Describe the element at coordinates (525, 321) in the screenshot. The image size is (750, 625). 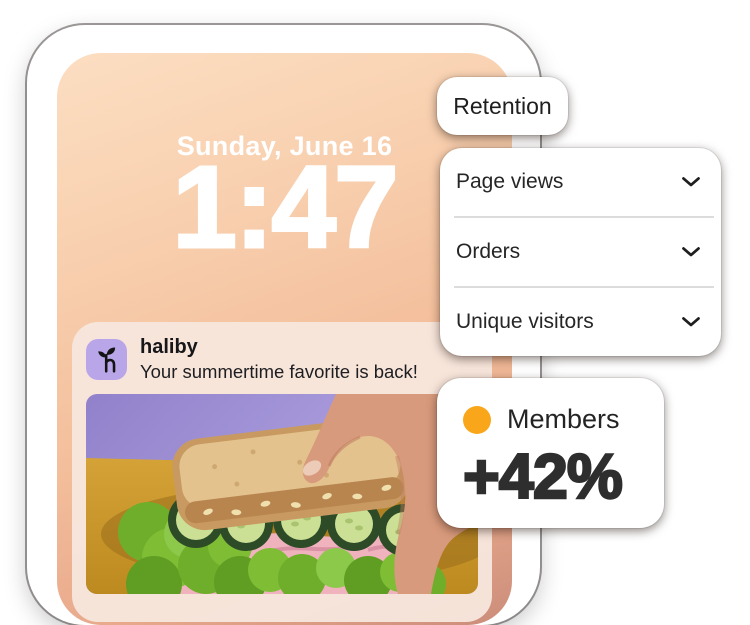
I see `metric-label: Unique visitors` at that location.